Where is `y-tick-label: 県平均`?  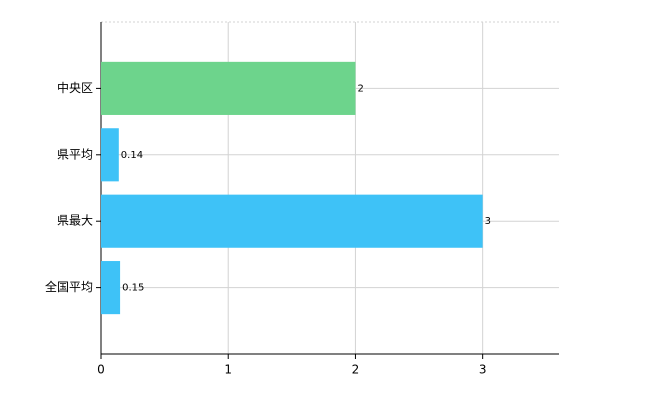
y-tick-label: 県平均 is located at coordinates (75, 154).